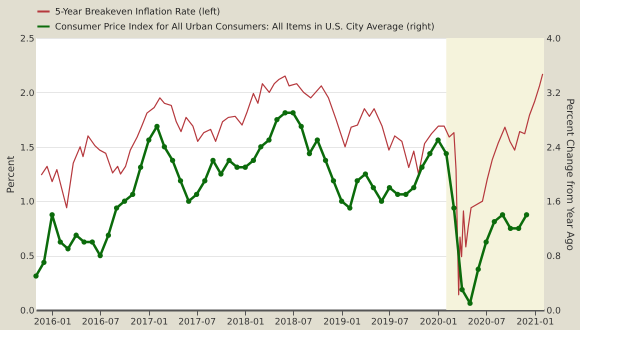 The image size is (620, 348). I want to click on x-tick-label: 2020-01, so click(439, 323).